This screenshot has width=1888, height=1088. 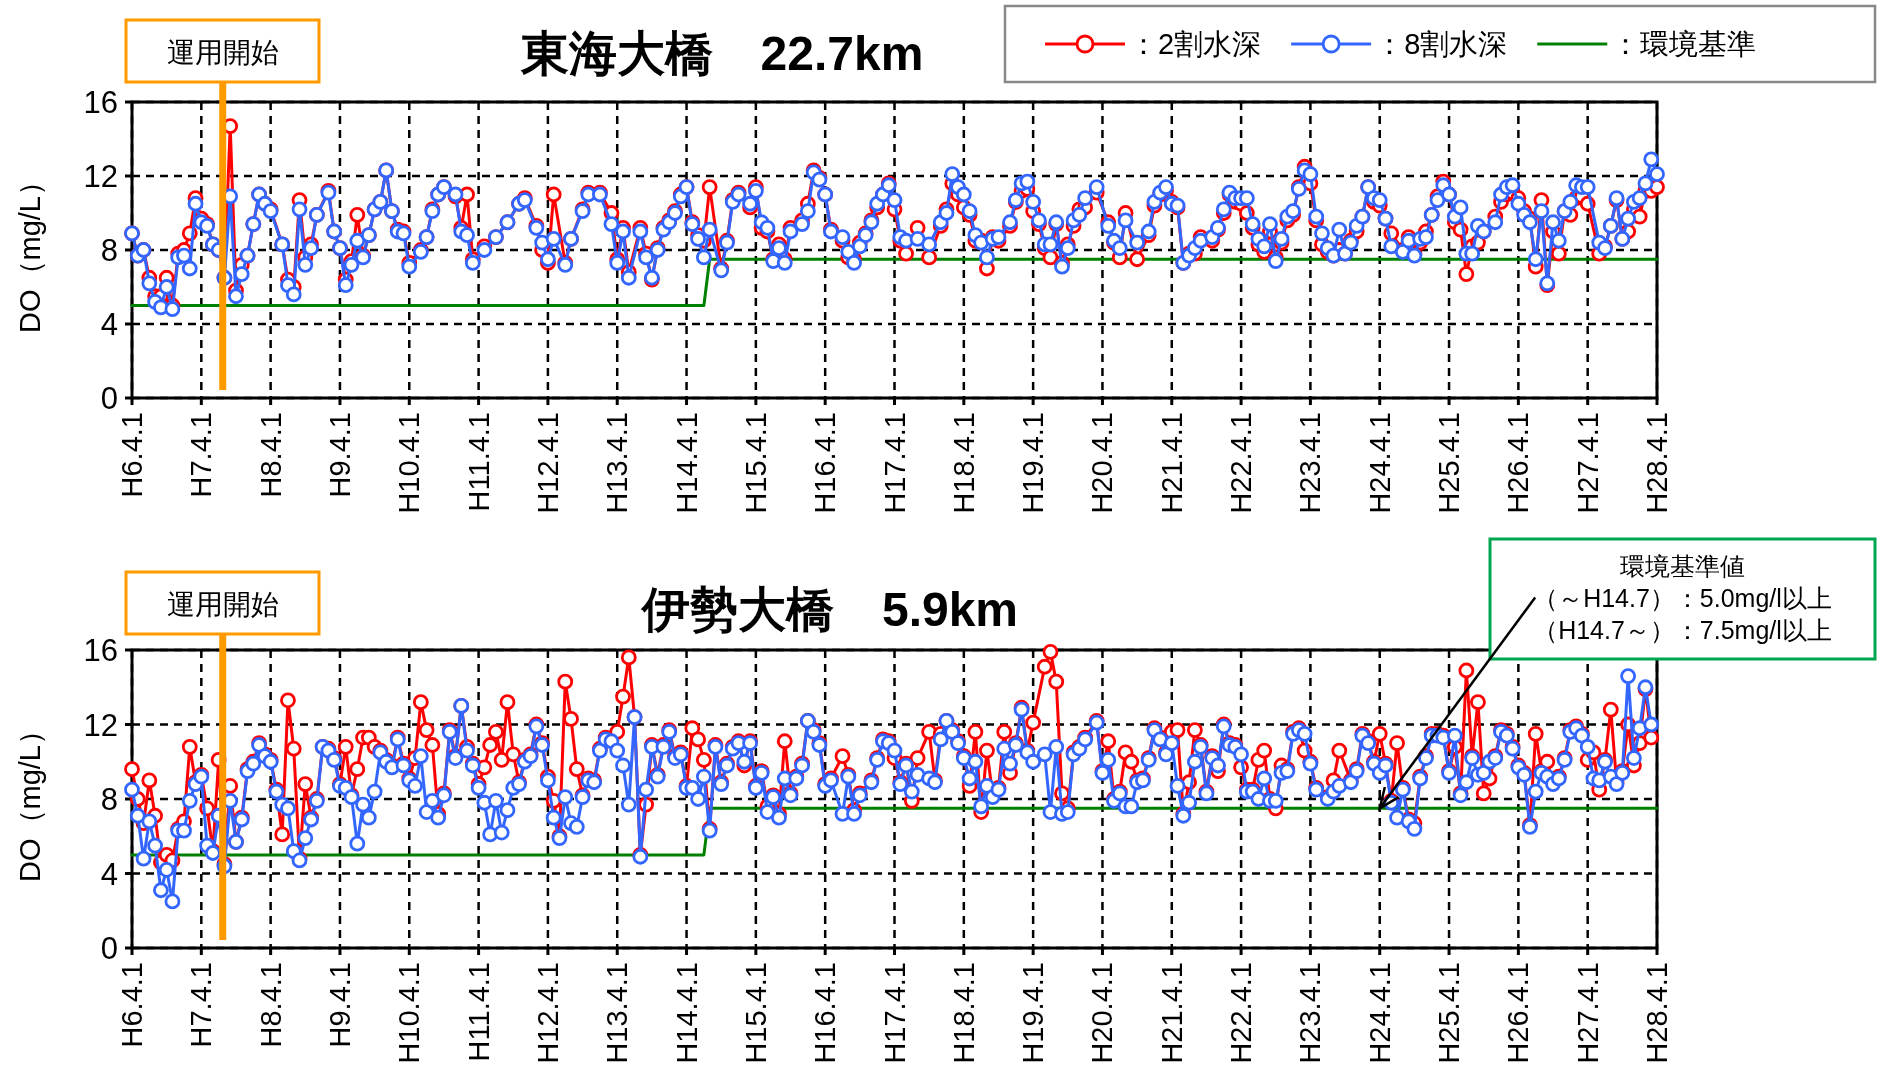 I want to click on note: 環境基準値（～H14.7）：5.0mg/l以上（H14.7～）：7.5mg/l以上, so click(x=1627, y=674).